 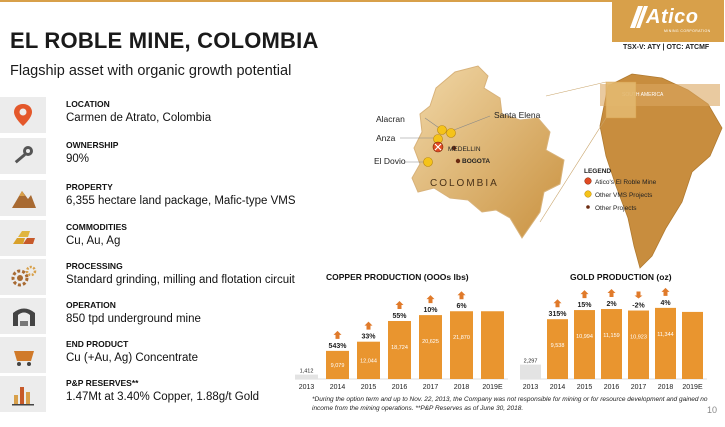 What do you see at coordinates (643, 95) in the screenshot?
I see `continent-label: SOUTH AMERICA` at bounding box center [643, 95].